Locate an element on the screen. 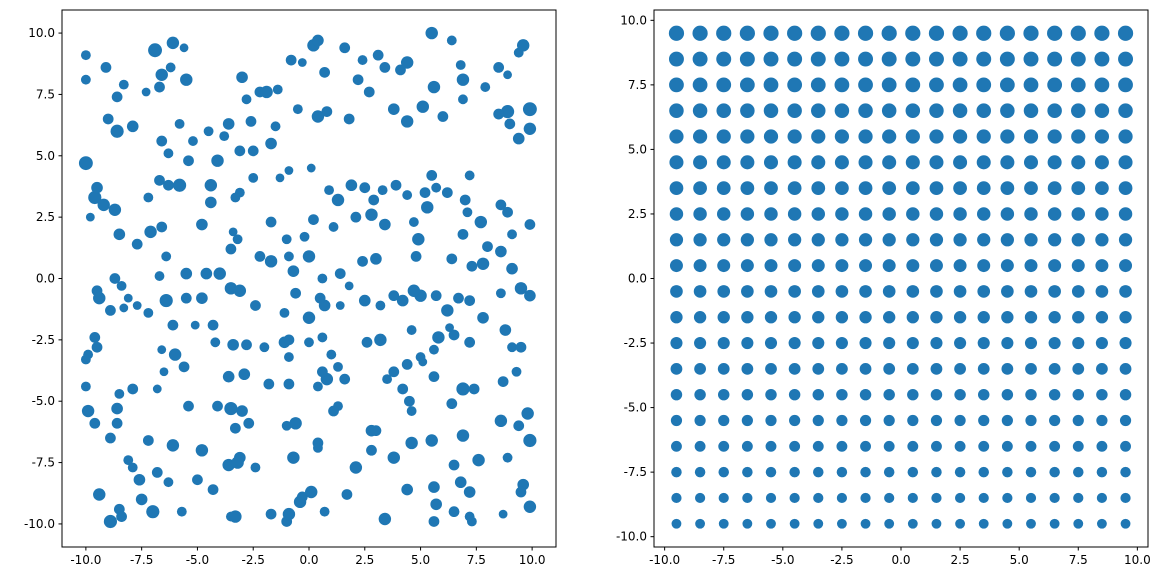 Image resolution: width=1161 pixels, height=582 pixels. y-tick-label: 10.0 is located at coordinates (41, 33).